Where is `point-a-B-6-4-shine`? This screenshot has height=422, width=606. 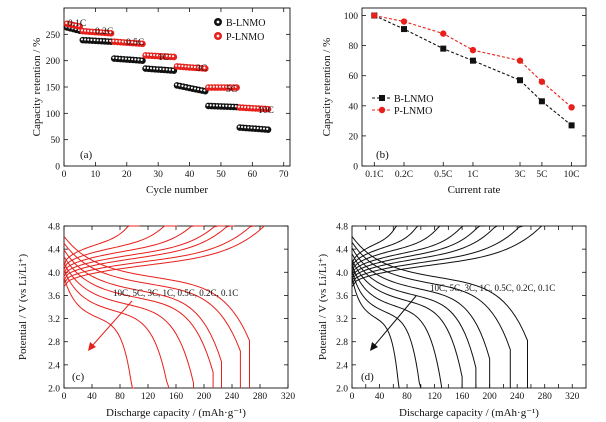 point-a-B-6-4-shine is located at coordinates (251, 127).